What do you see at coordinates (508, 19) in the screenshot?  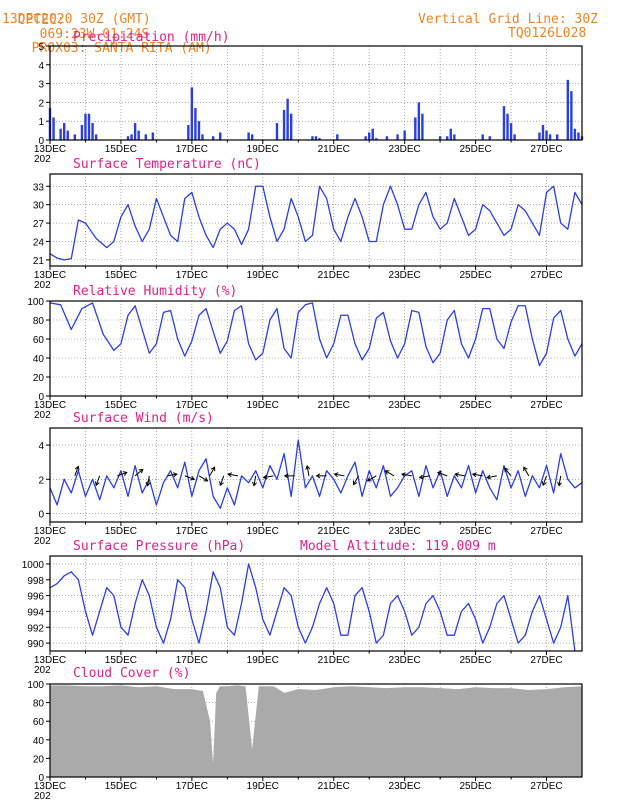 I see `header-grid-note: Vertical Grid Line: 30Z` at bounding box center [508, 19].